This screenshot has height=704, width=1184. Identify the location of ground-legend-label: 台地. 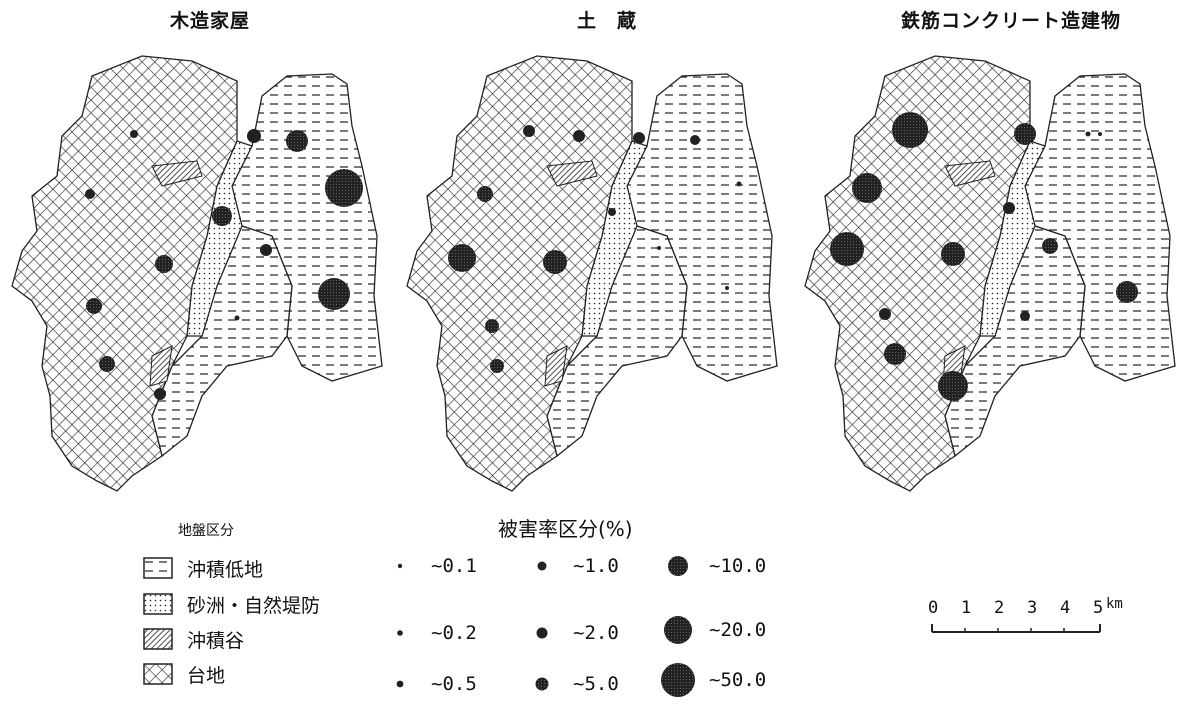
(206, 675).